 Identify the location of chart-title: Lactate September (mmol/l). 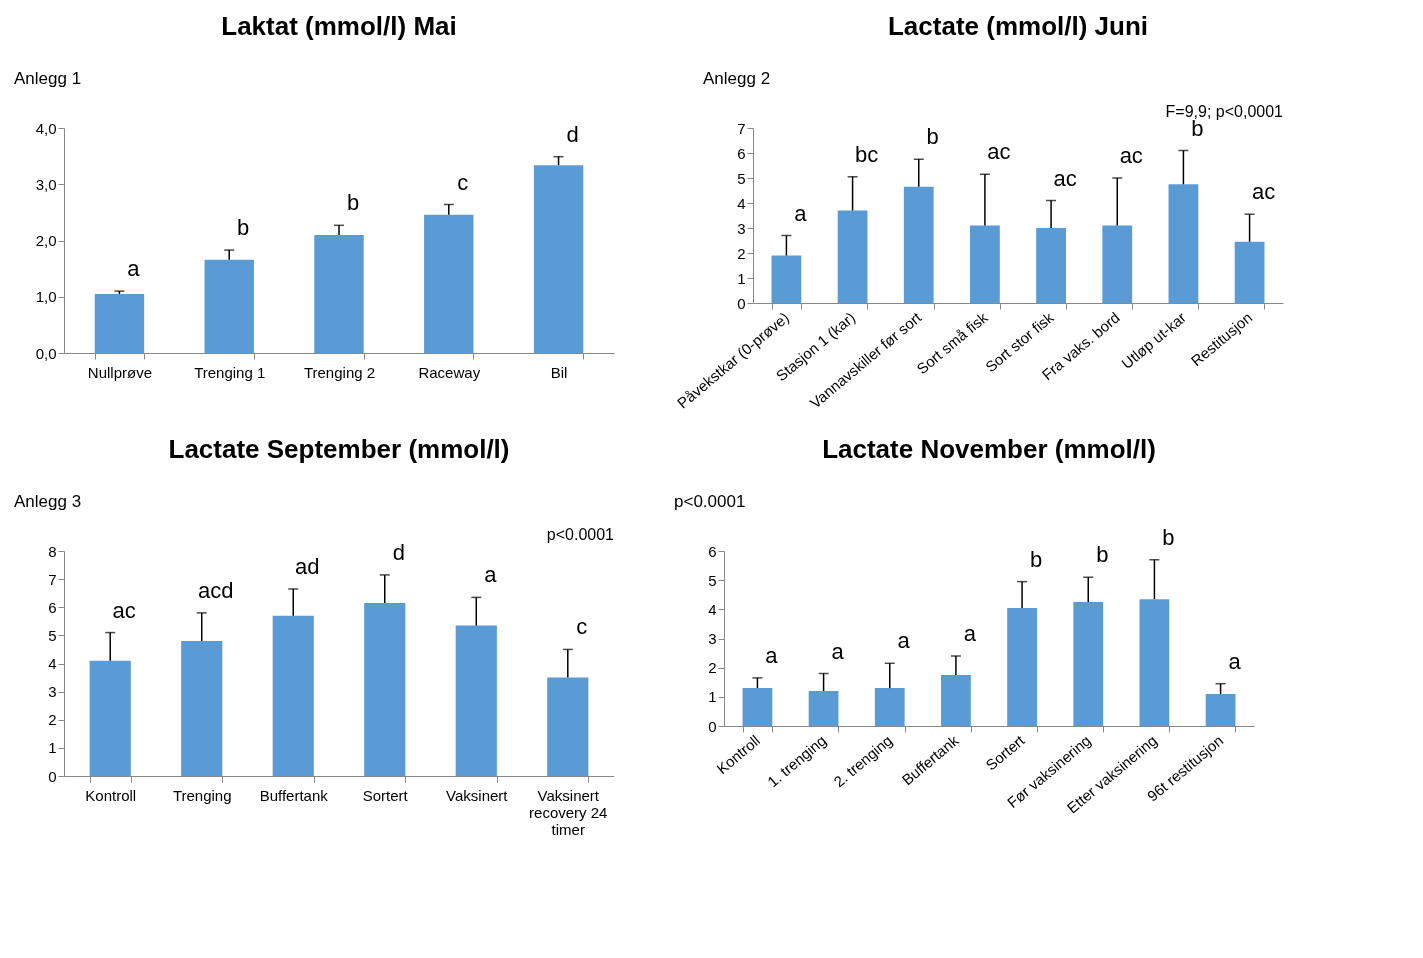
(339, 449).